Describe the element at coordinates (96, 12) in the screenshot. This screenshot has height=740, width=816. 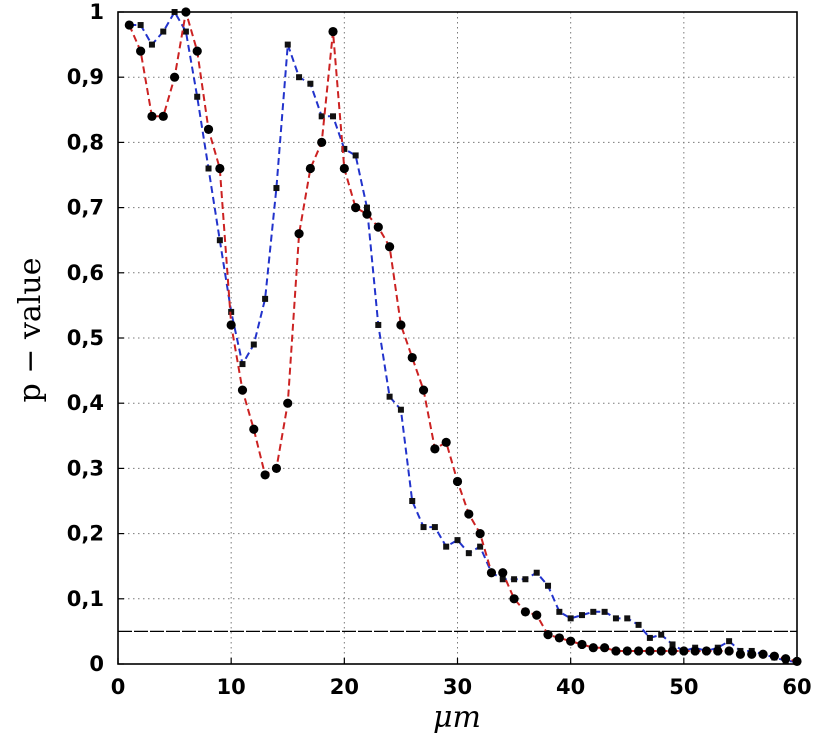
I see `y-tick-label: 1` at that location.